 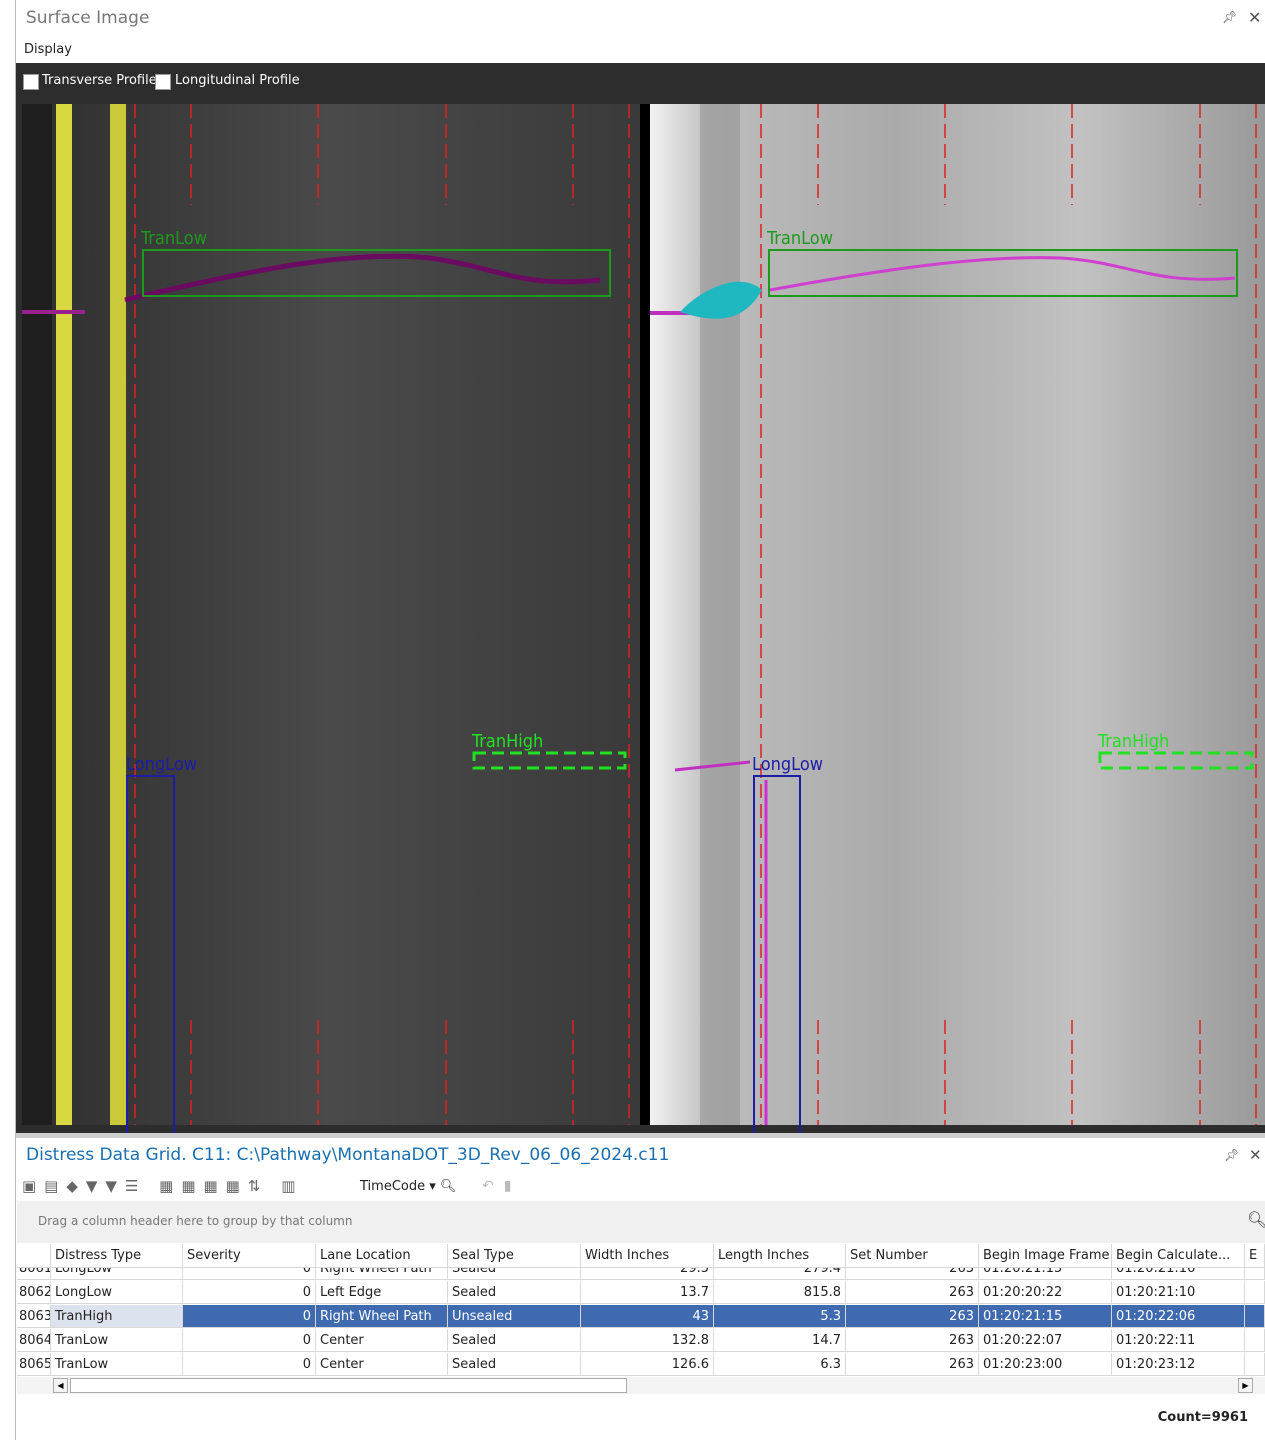 I want to click on border, so click(x=15, y=720).